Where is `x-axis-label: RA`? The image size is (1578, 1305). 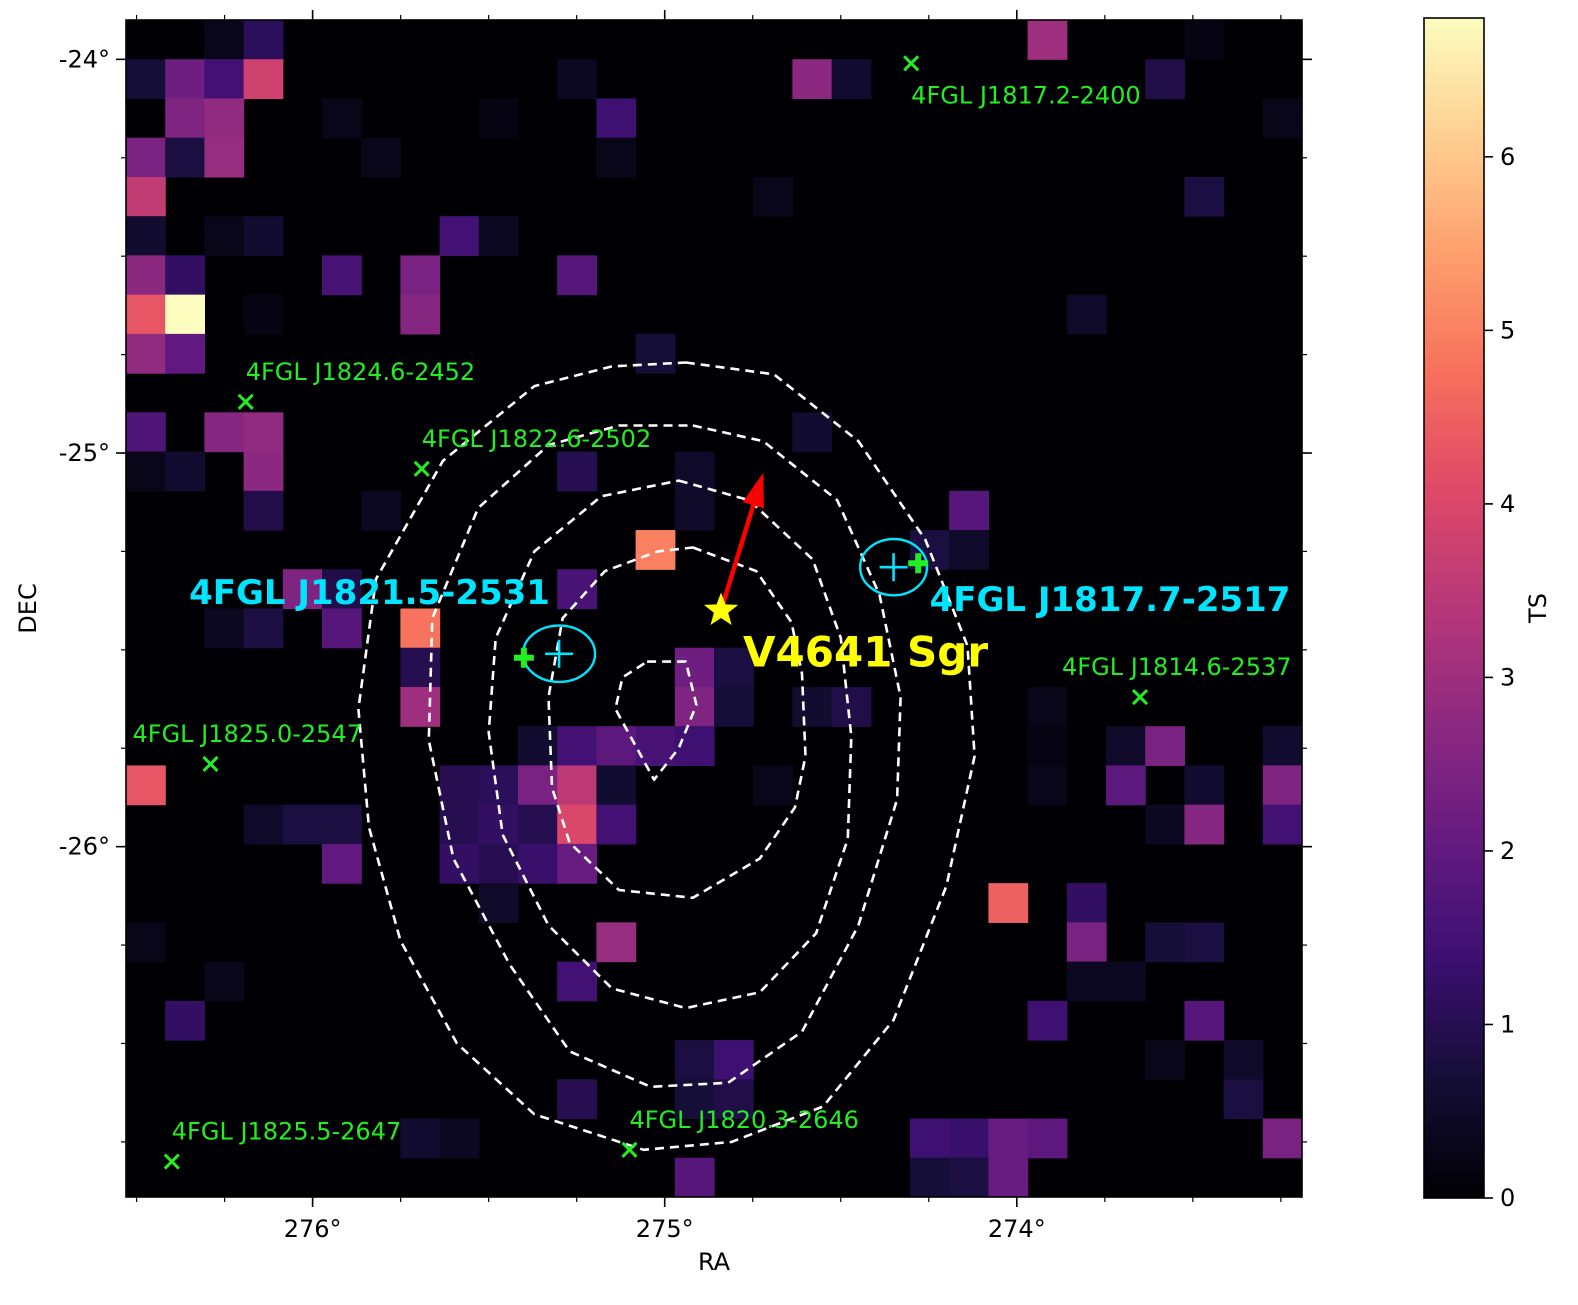
x-axis-label: RA is located at coordinates (714, 1262).